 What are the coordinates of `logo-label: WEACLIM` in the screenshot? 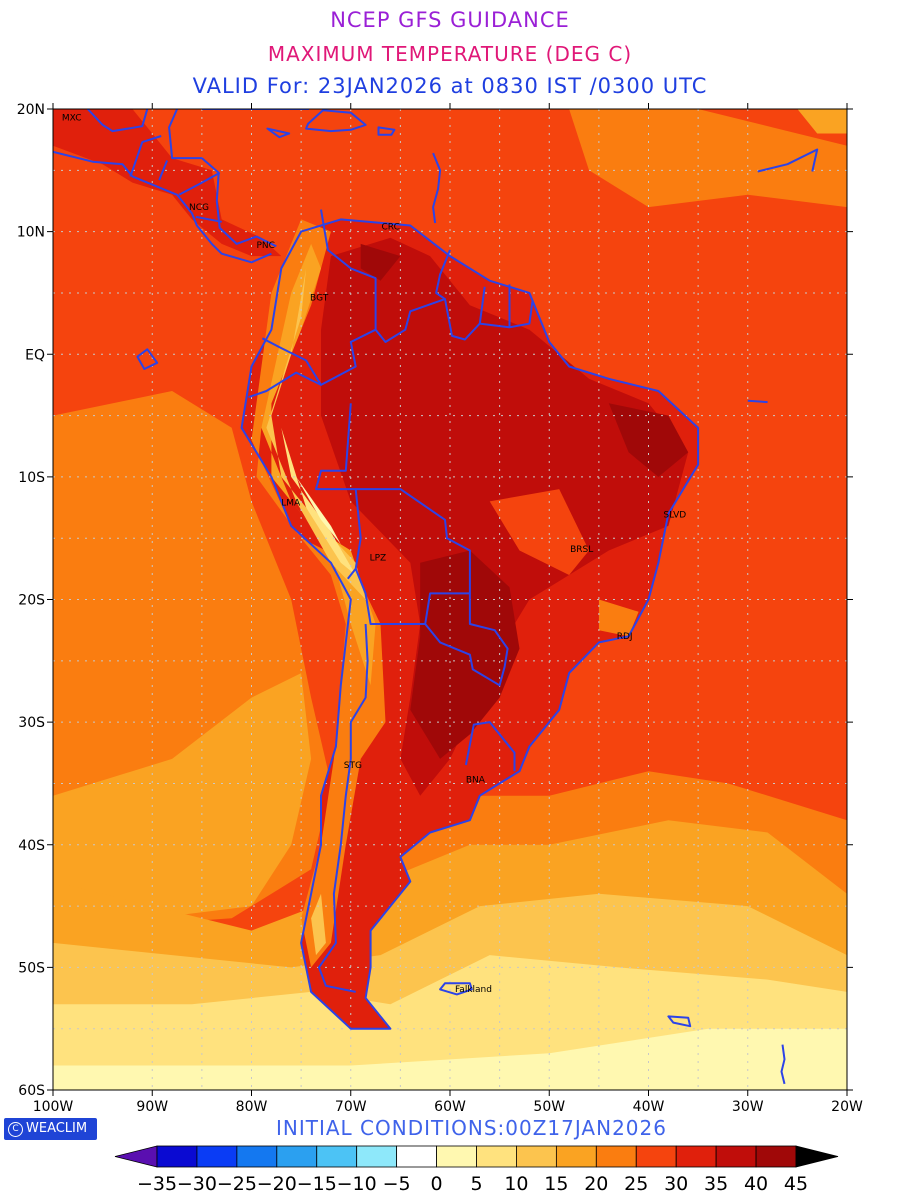 It's located at (57, 1128).